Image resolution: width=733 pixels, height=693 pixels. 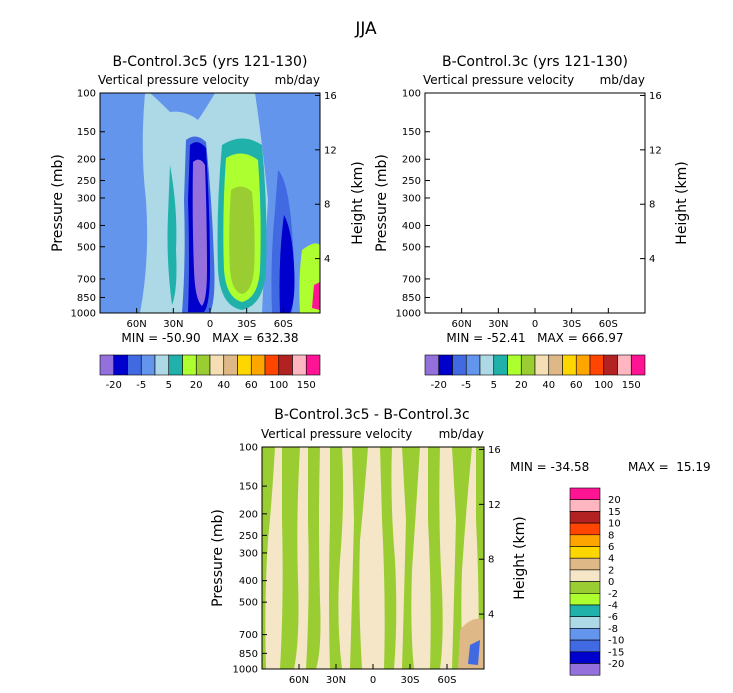 I want to click on y-tick-label: 400, so click(x=248, y=581).